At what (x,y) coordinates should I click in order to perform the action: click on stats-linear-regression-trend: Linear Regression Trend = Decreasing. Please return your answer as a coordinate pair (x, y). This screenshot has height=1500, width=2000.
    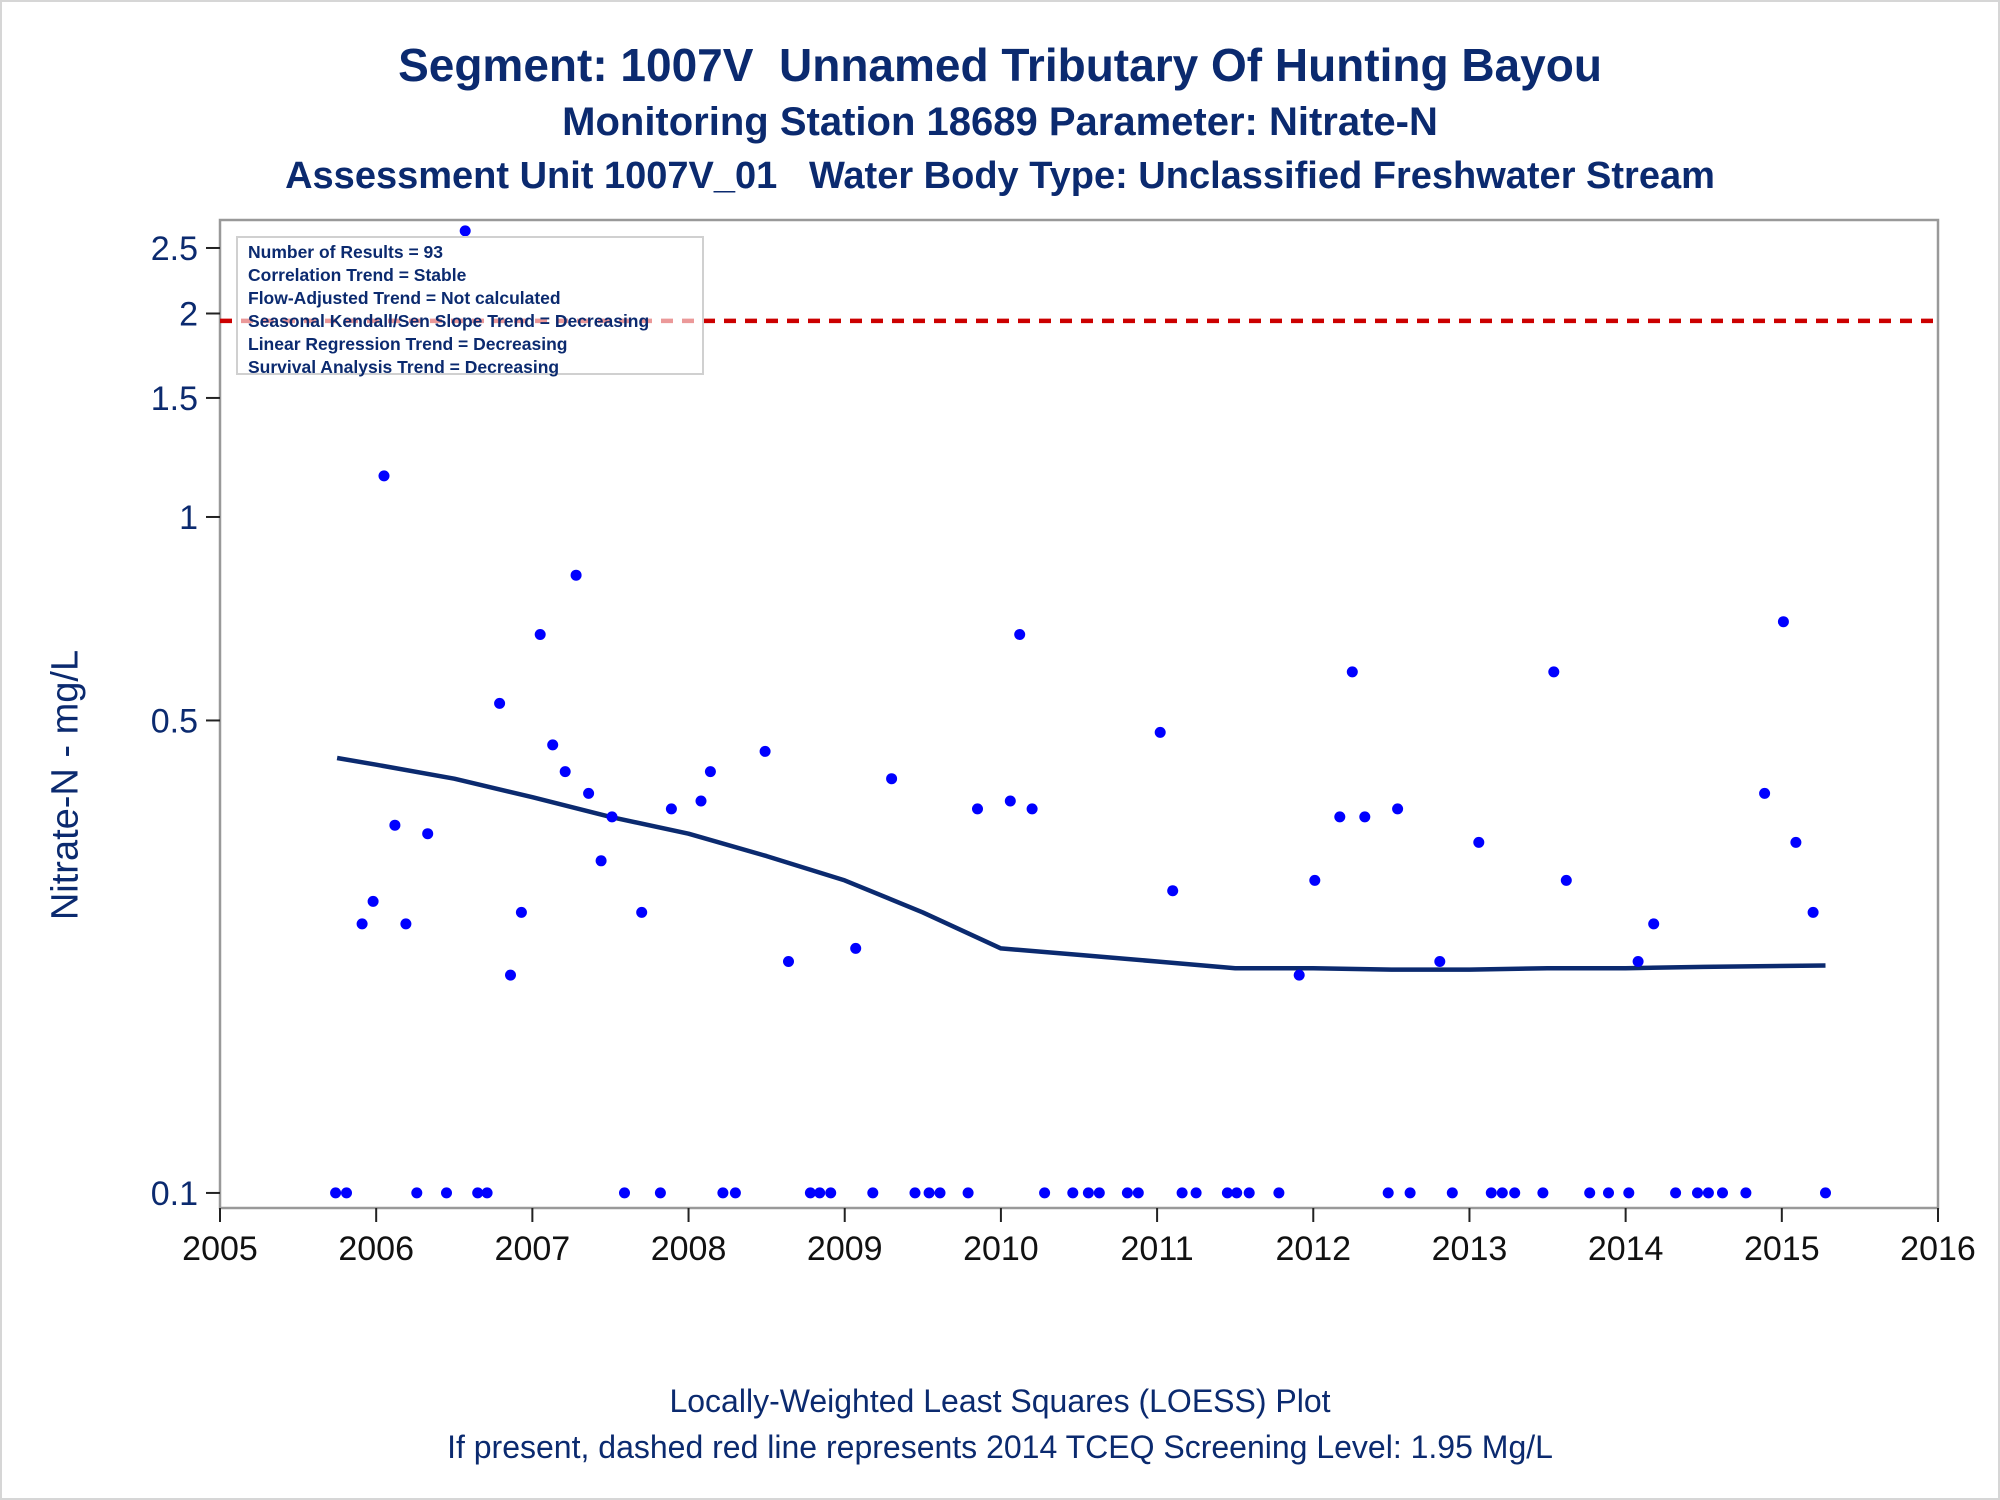
    Looking at the image, I should click on (408, 344).